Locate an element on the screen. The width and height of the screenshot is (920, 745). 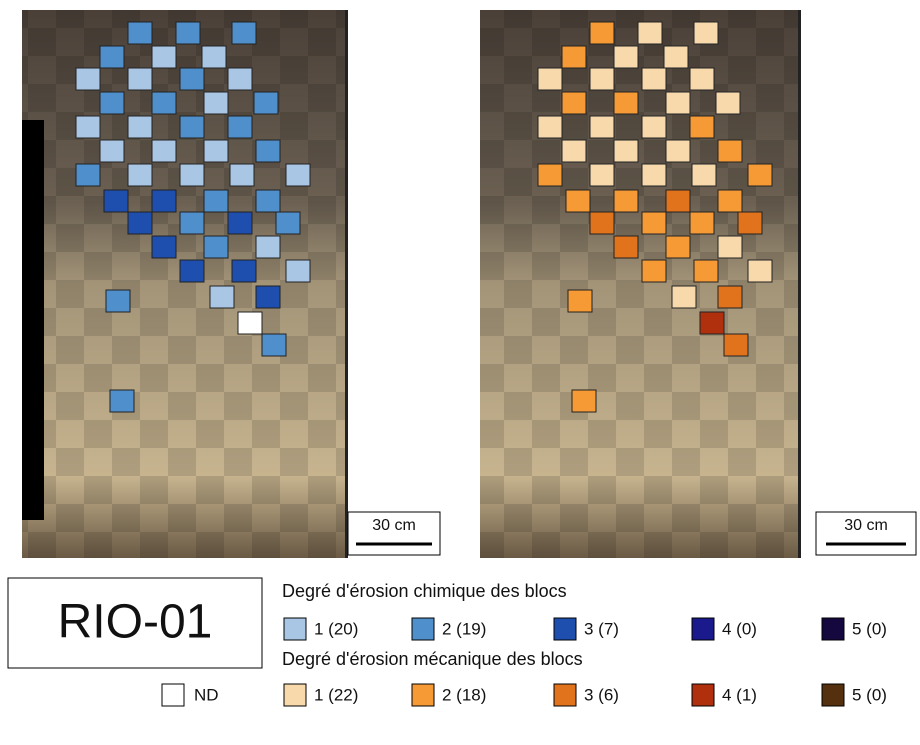
legend-title: Degré d'érosion mécanique des blocs is located at coordinates (432, 659).